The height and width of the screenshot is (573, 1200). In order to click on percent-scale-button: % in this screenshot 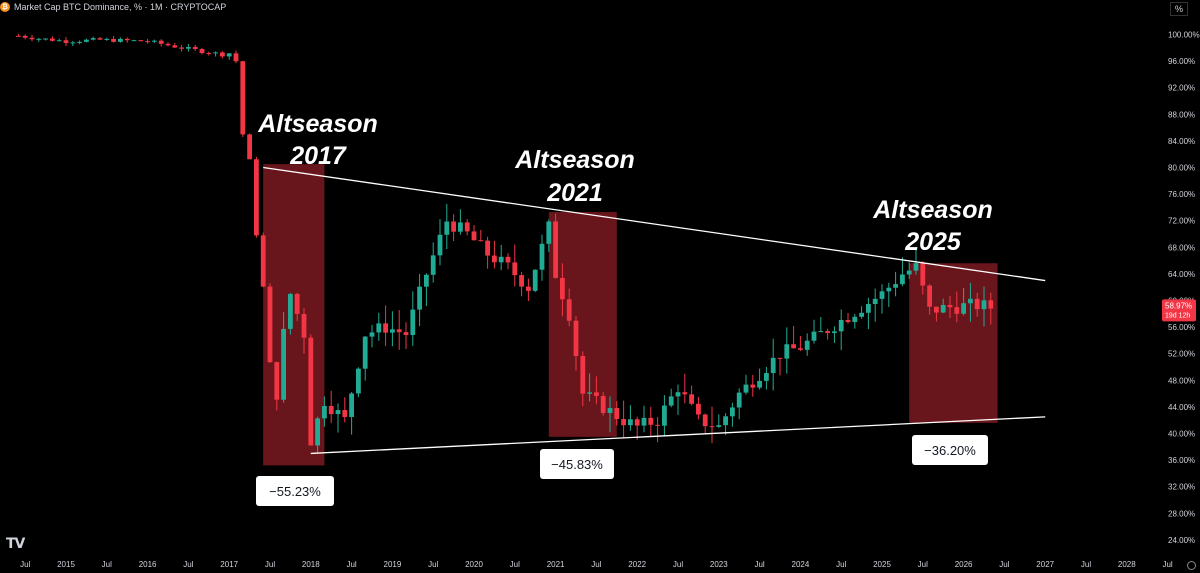, I will do `click(1179, 9)`.